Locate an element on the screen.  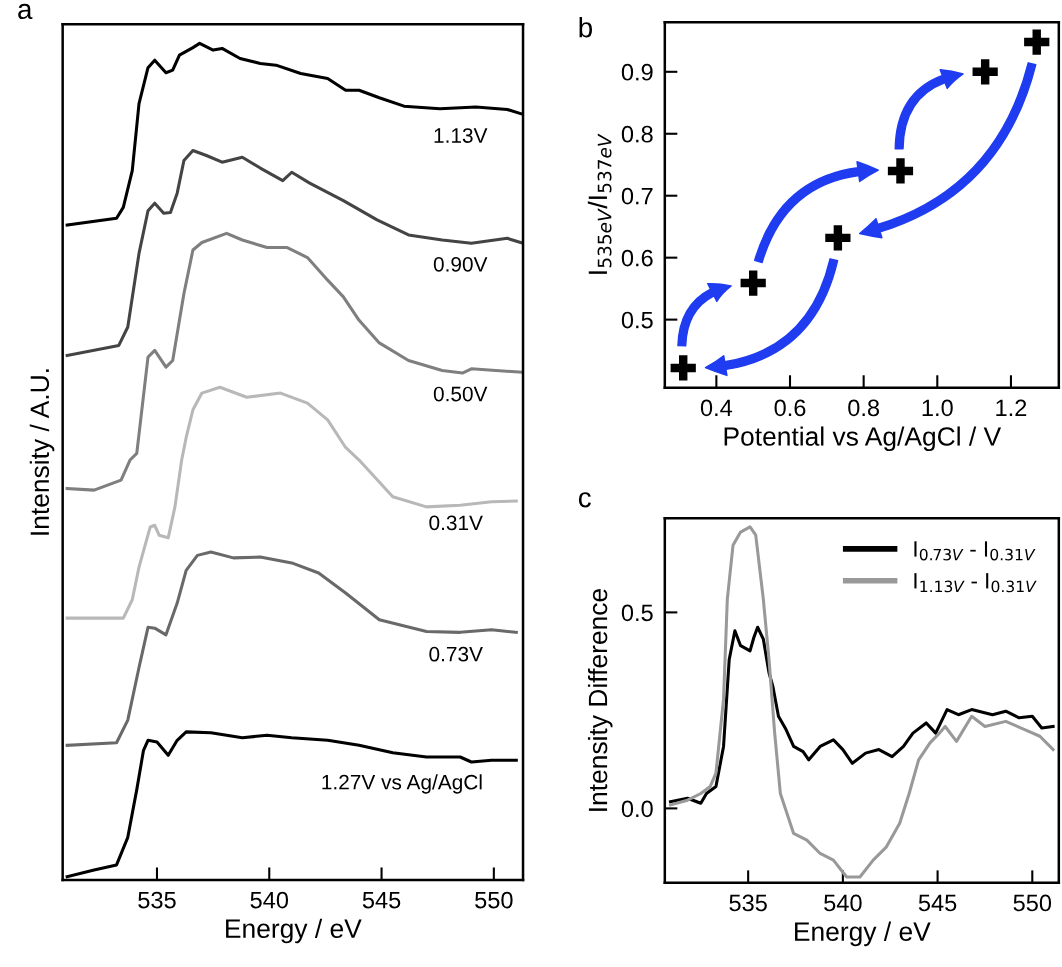
text: c is located at coordinates (584, 500).